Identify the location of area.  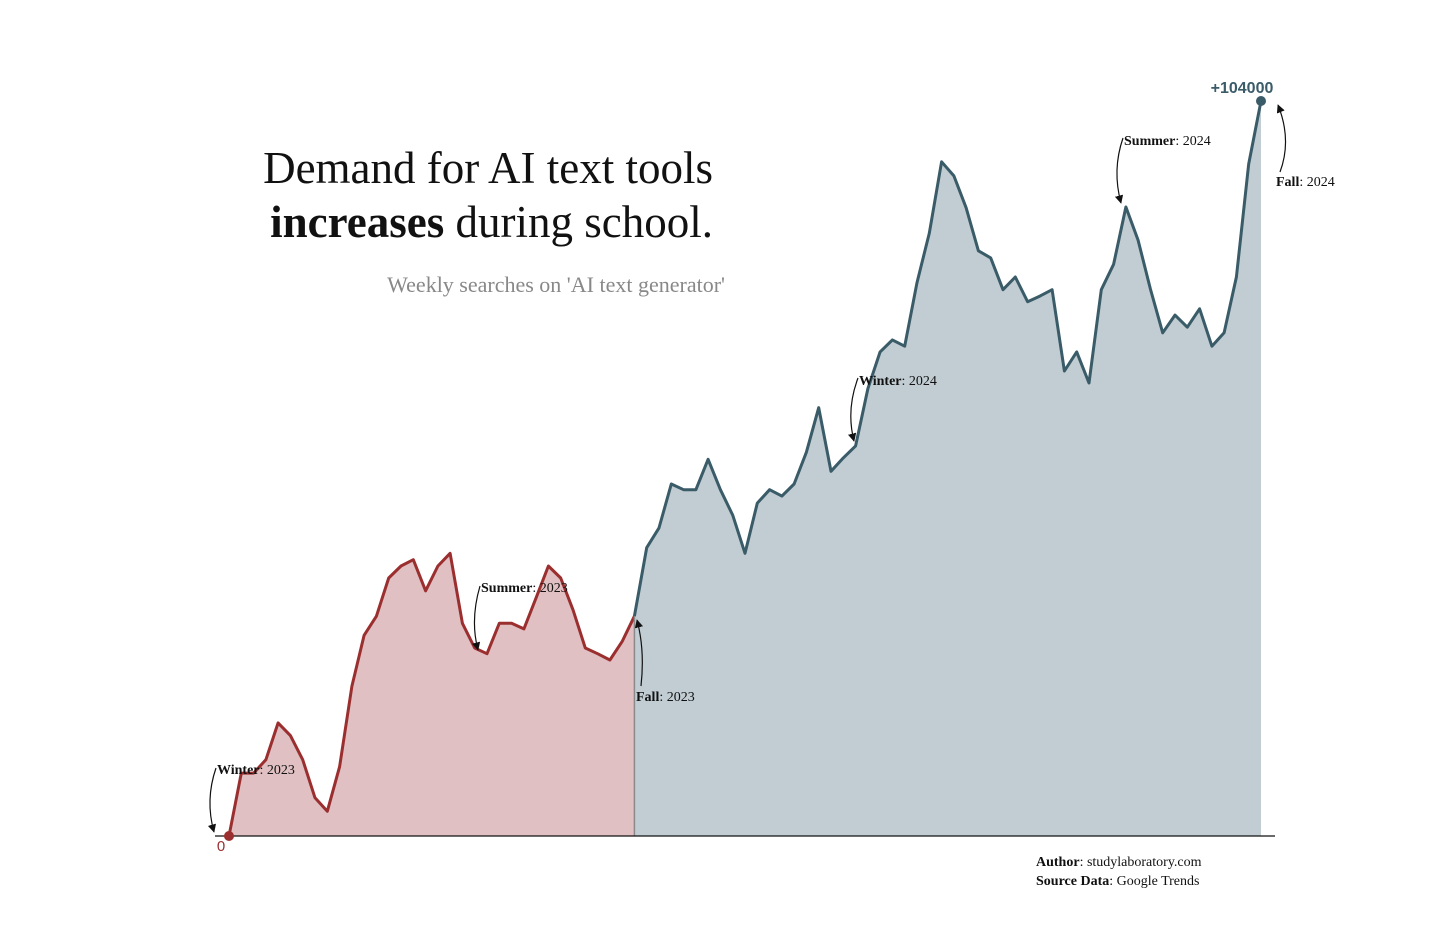
(432, 694).